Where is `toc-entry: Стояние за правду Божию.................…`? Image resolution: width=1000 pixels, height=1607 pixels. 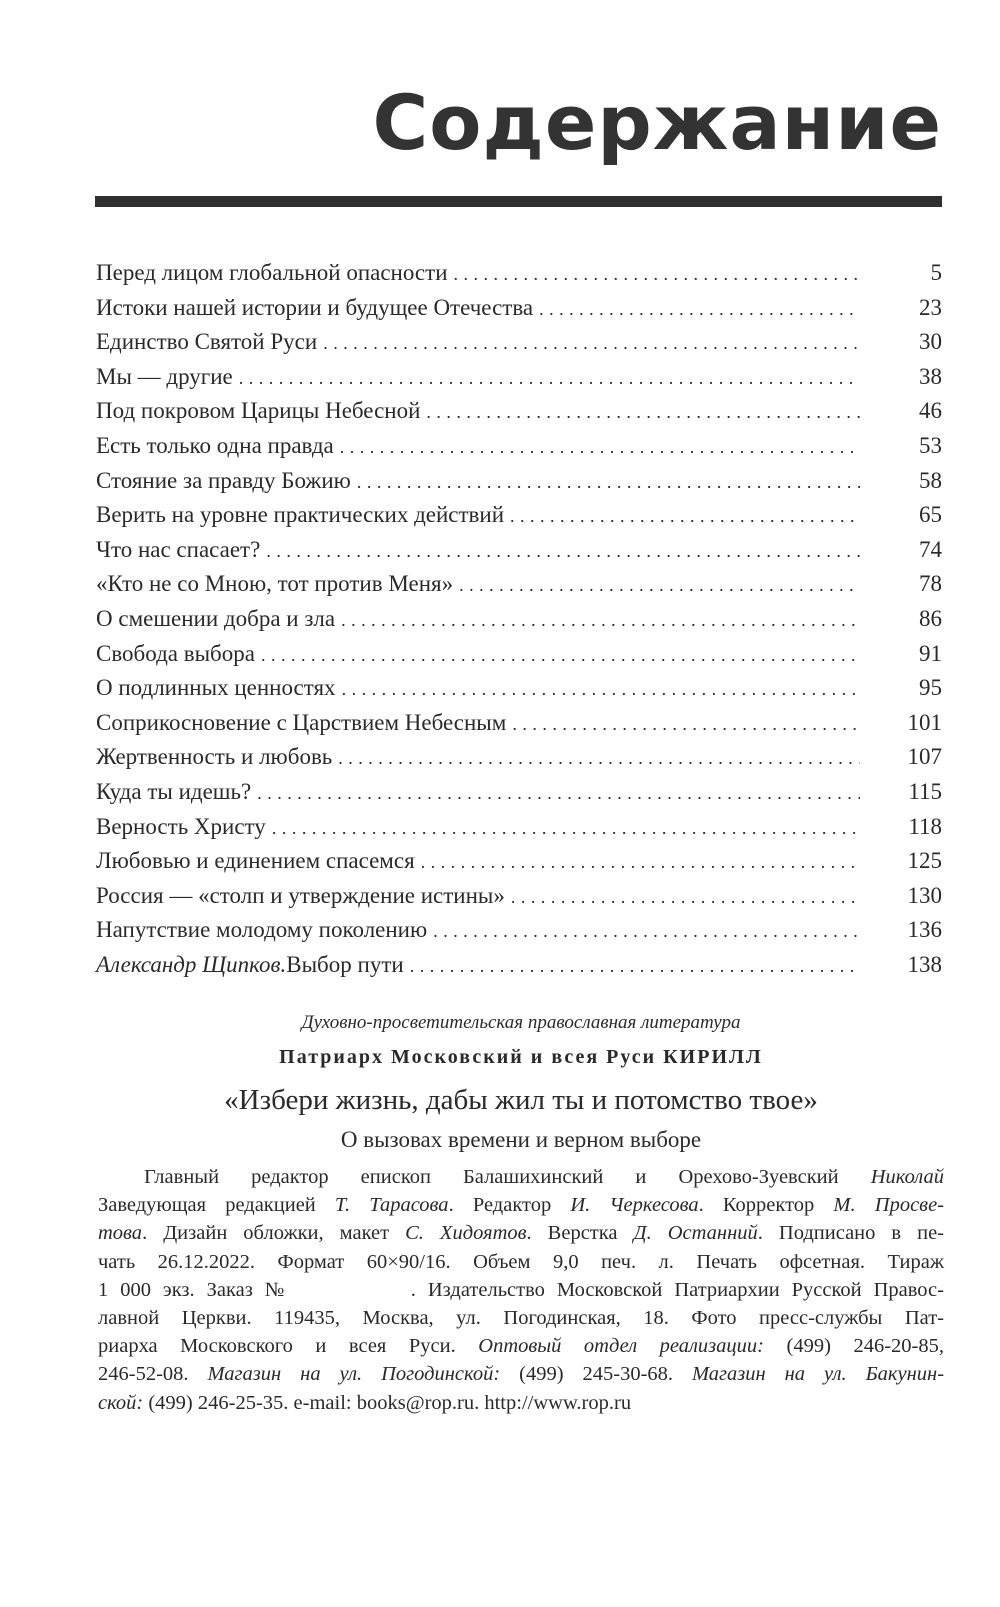
toc-entry: Стояние за правду Божию.................… is located at coordinates (519, 485).